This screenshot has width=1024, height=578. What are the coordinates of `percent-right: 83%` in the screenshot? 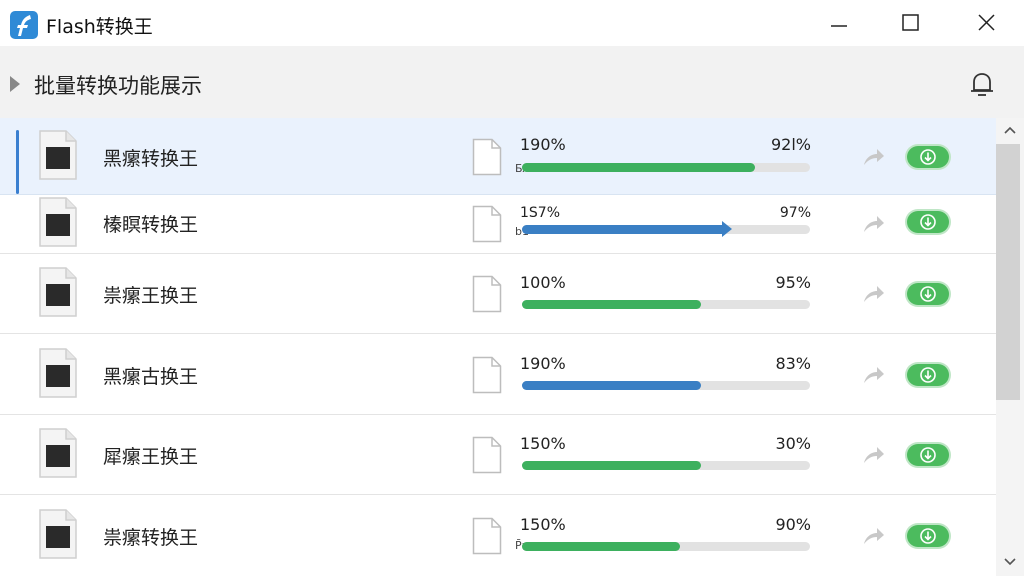 It's located at (793, 363).